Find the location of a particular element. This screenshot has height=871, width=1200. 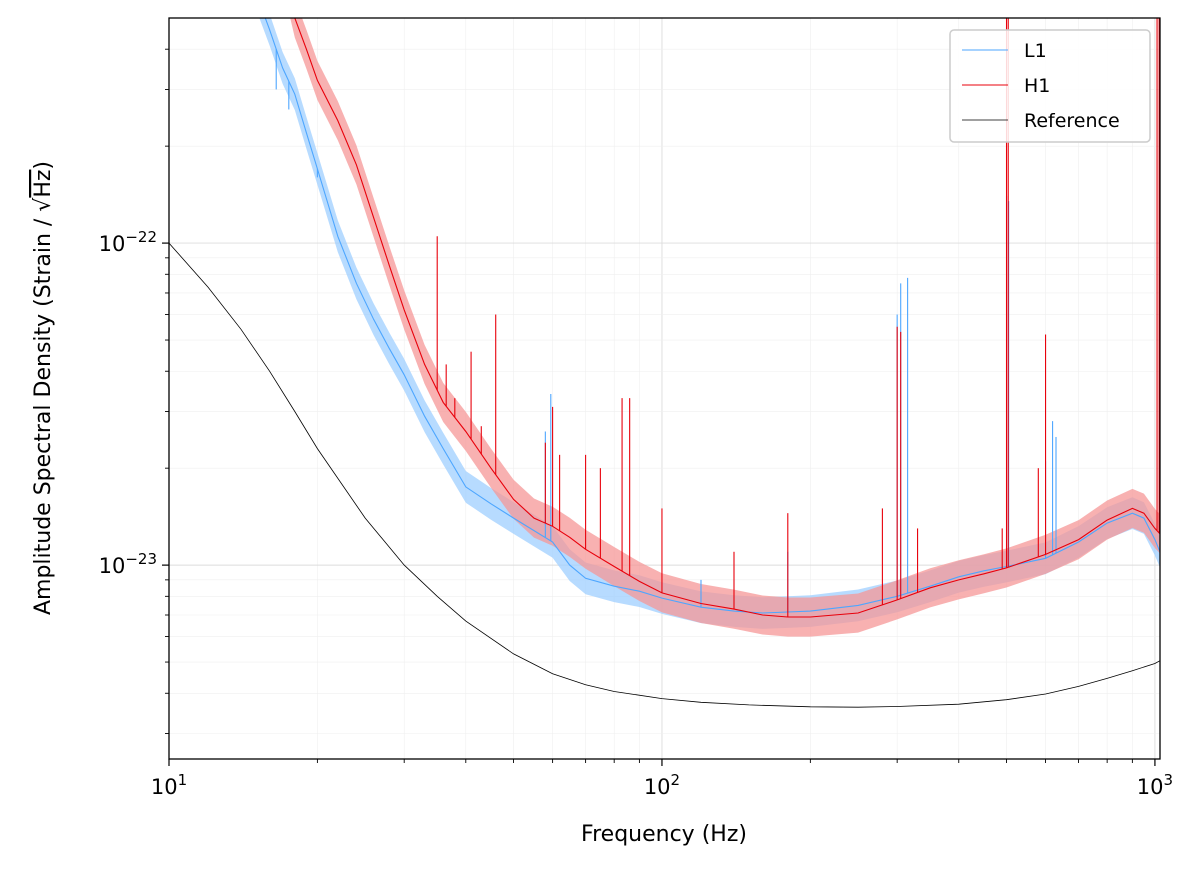

legend-h1-label: H1 is located at coordinates (1037, 86).